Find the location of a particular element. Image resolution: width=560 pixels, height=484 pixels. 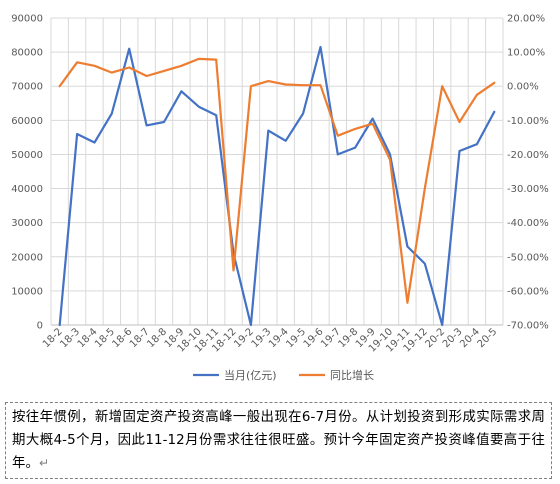

y-left-tick-label: 30000 is located at coordinates (27, 223).